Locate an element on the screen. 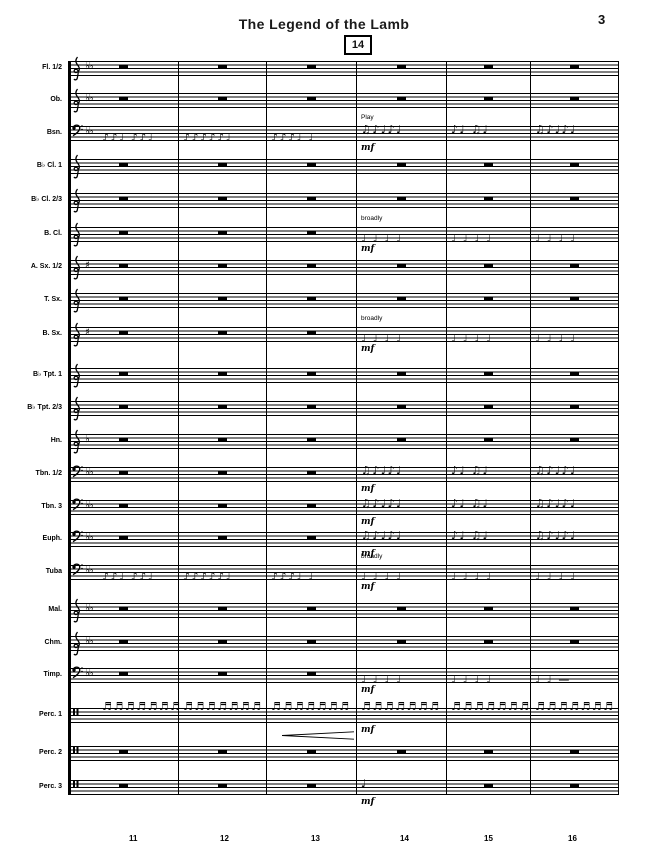 This screenshot has width=648, height=864. bass-clef-icon is located at coordinates (77, 571).